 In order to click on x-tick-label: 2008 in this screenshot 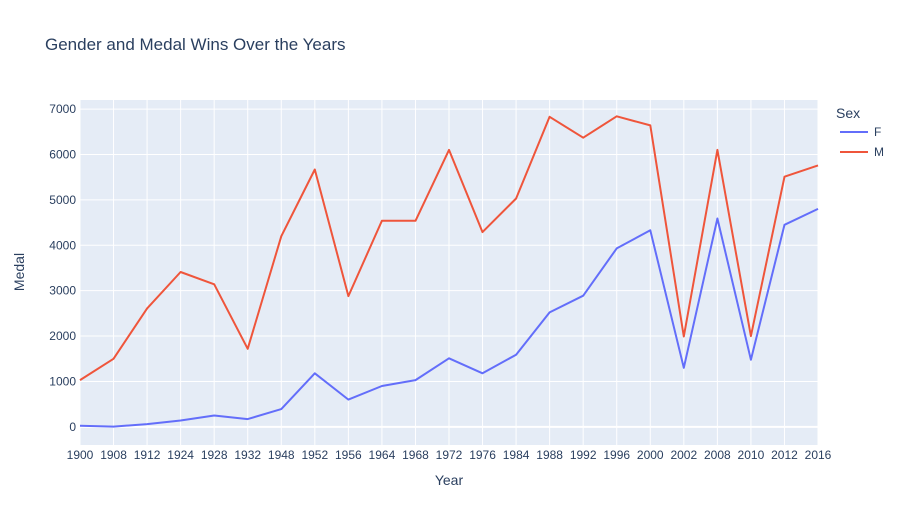, I will do `click(717, 455)`.